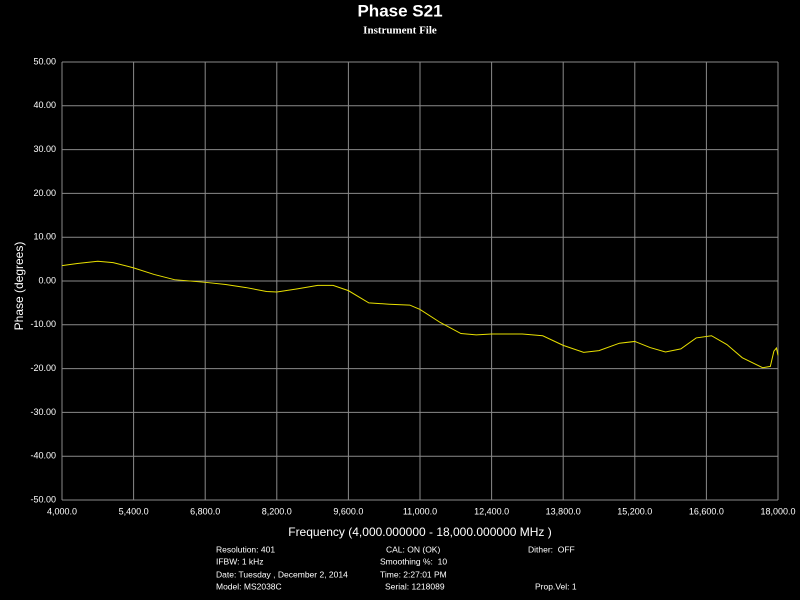 This screenshot has width=800, height=600. Describe the element at coordinates (245, 549) in the screenshot. I see `info-text: Resolution: 401` at that location.